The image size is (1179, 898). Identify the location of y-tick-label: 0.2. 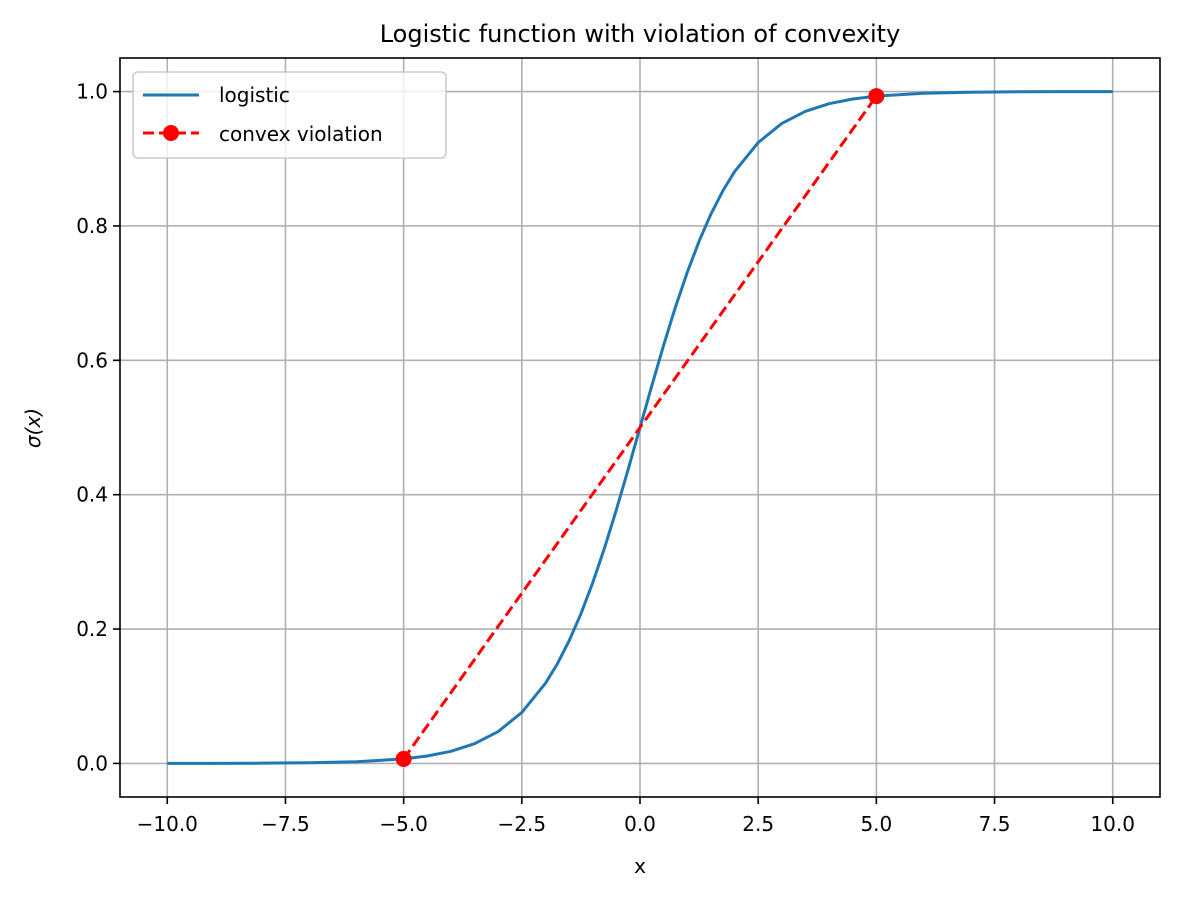
(92, 629).